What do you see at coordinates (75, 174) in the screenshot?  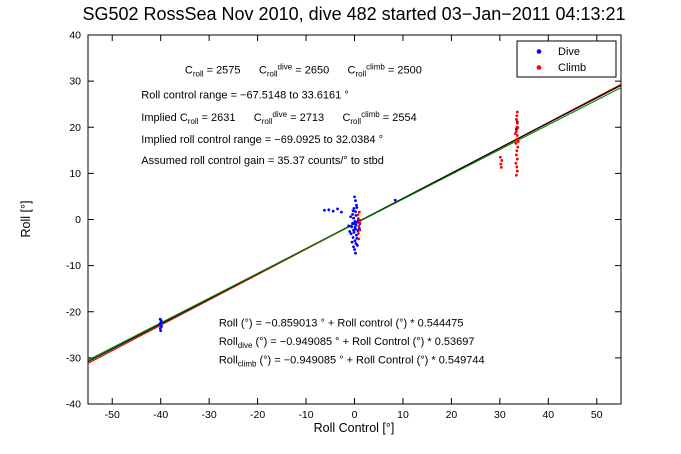 I see `y-tick-label: 10` at bounding box center [75, 174].